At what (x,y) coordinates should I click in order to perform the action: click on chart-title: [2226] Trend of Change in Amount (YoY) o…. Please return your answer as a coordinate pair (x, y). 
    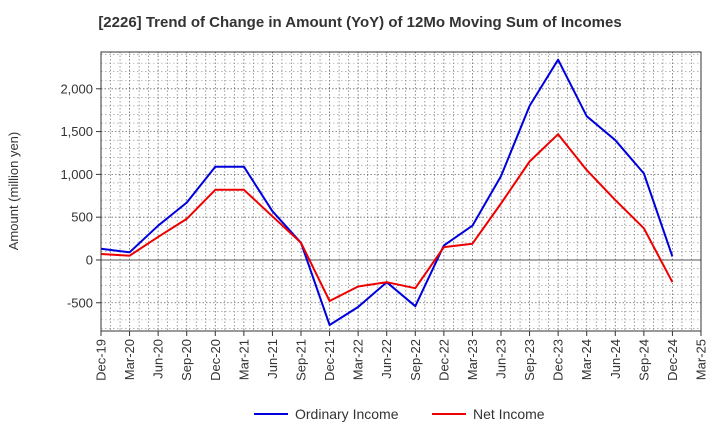
    Looking at the image, I should click on (360, 22).